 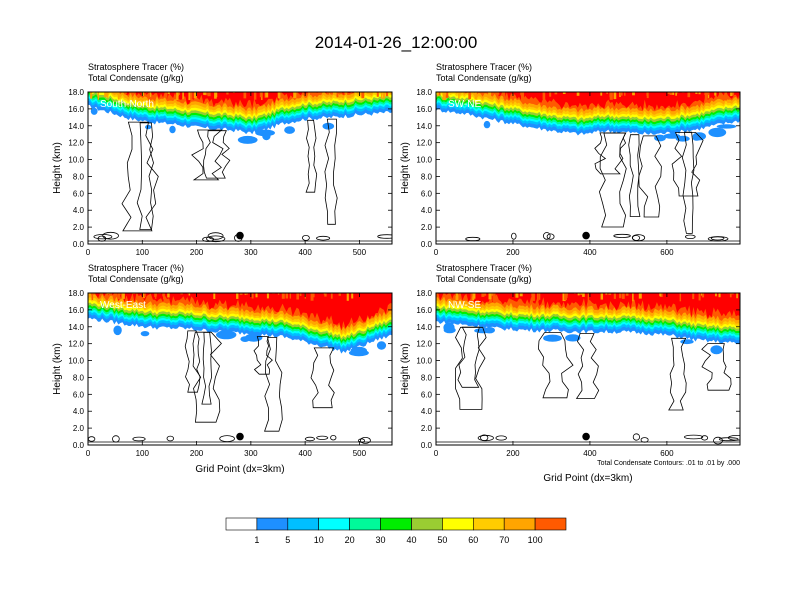 What do you see at coordinates (484, 268) in the screenshot?
I see `panel-title-line1: Stratosphere Tracer (%)` at bounding box center [484, 268].